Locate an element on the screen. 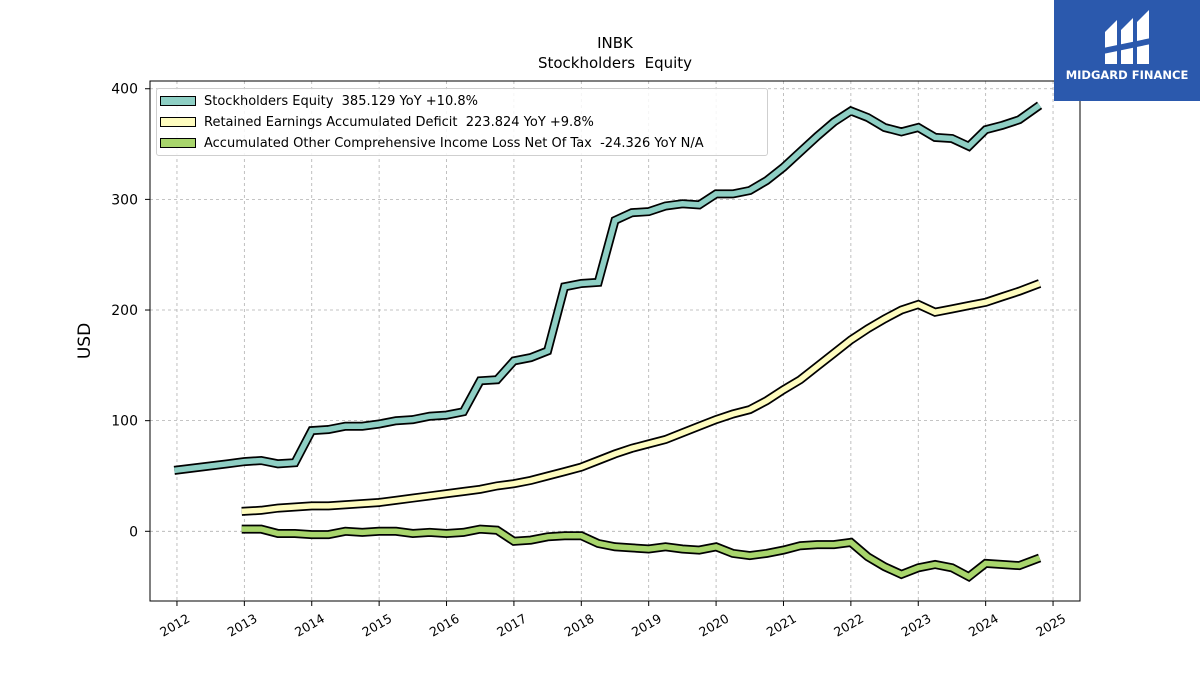 The image size is (1200, 675). y-tick-label: 200 is located at coordinates (124, 311).